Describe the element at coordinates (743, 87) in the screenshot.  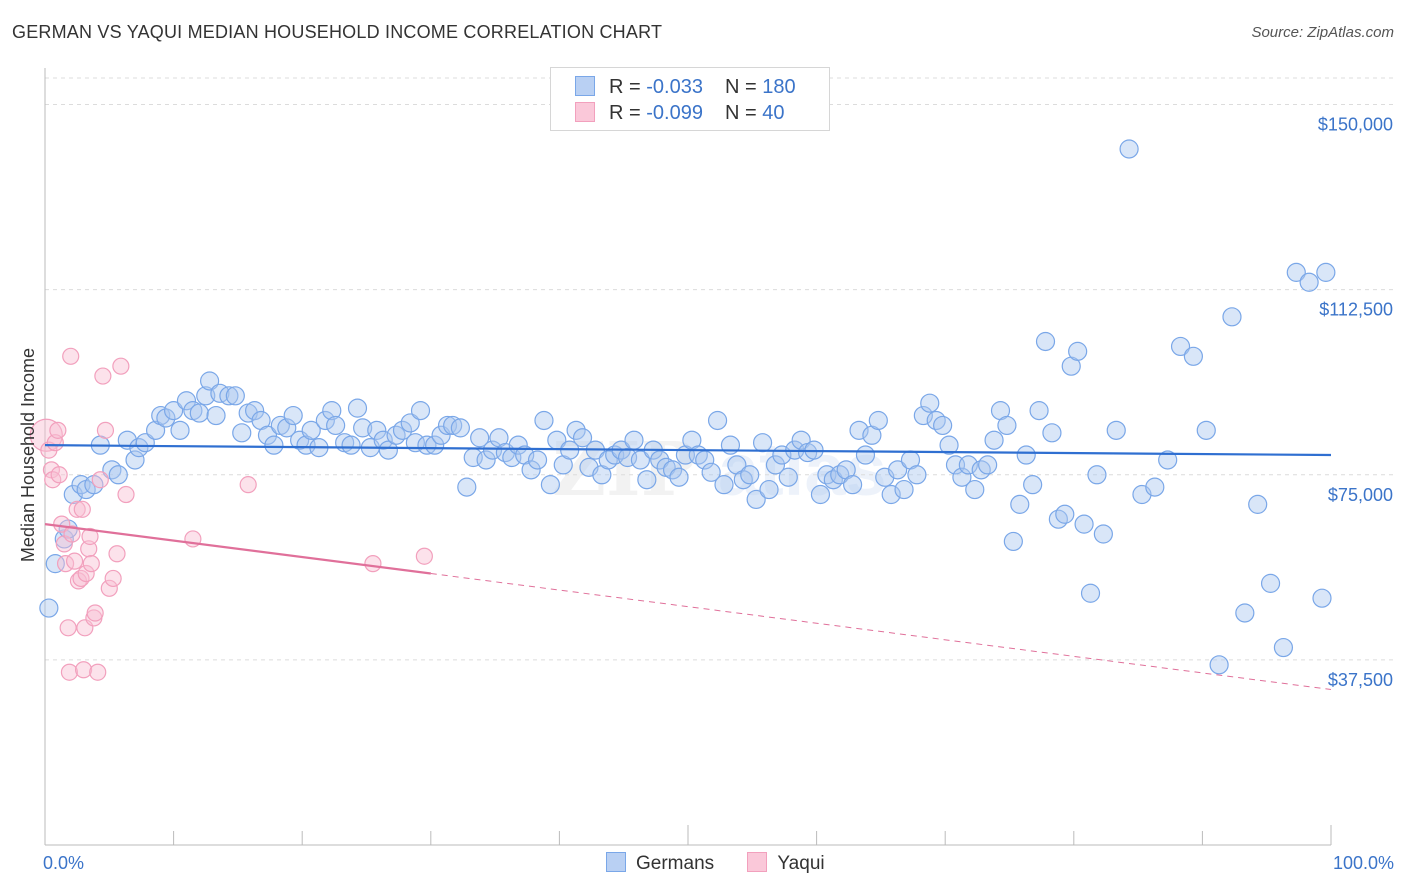
I see `legend-n-label: N =` at that location.